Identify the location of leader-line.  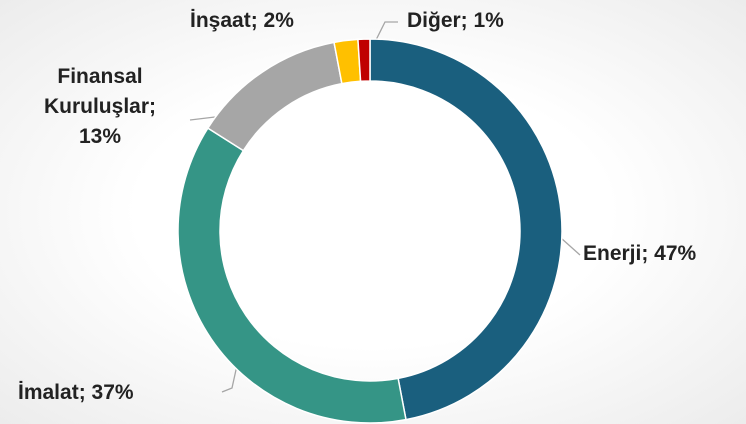
(202, 118).